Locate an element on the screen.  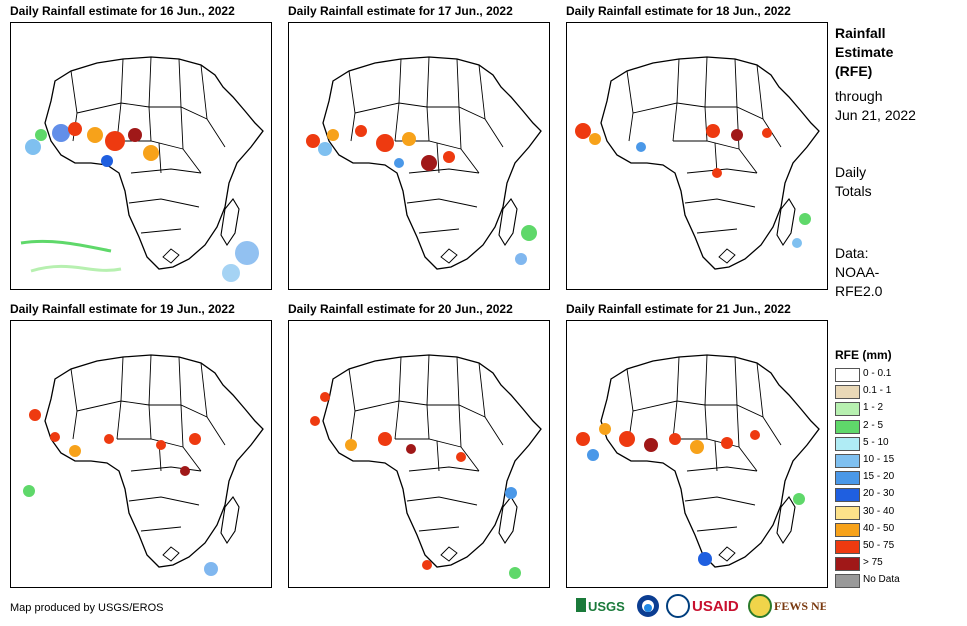
usgs-logo: USGS is located at coordinates (600, 606).